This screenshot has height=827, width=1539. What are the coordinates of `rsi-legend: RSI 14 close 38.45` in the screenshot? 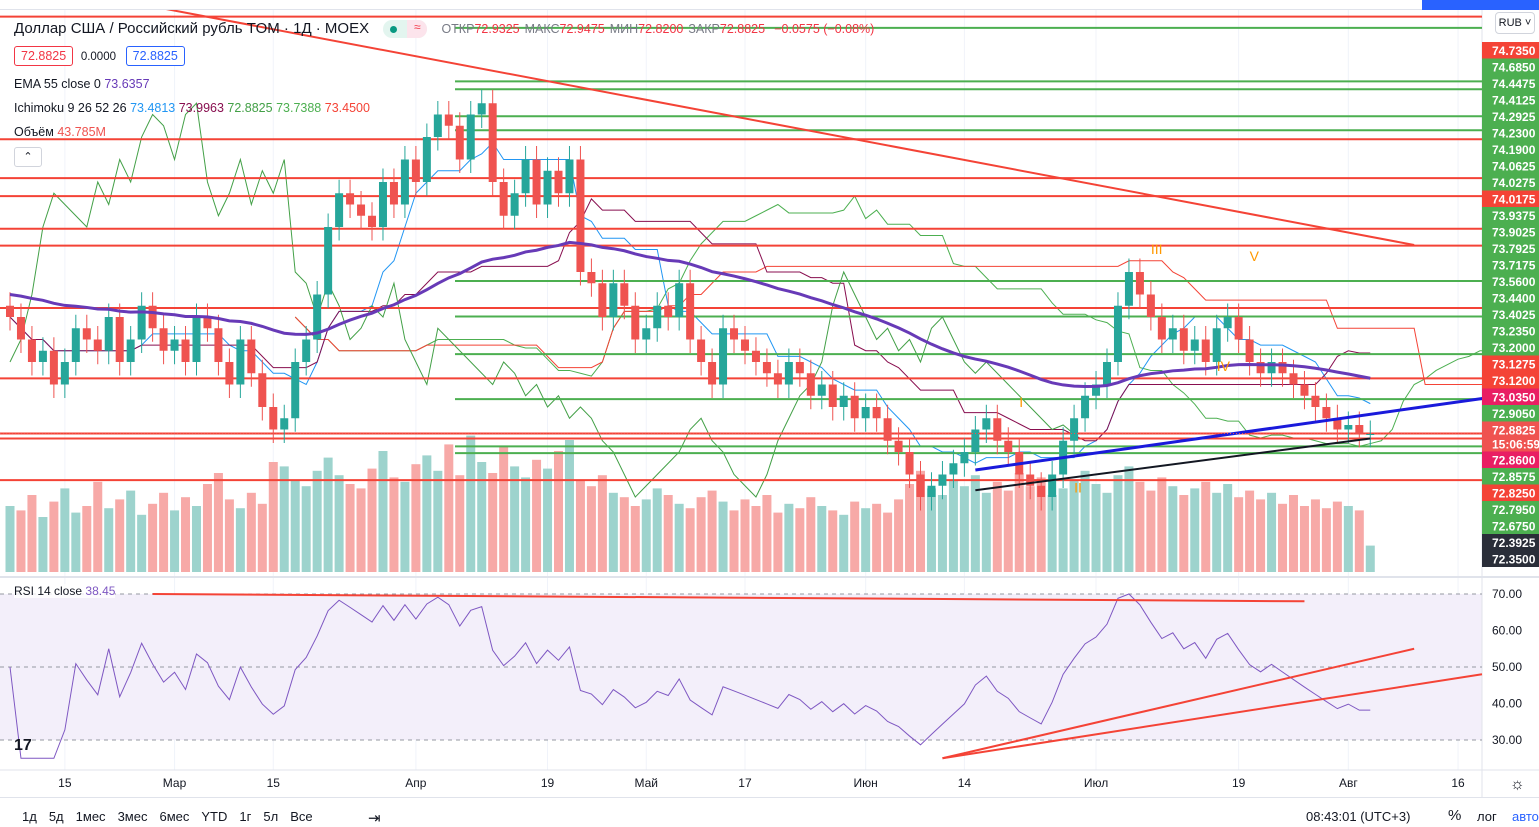 It's located at (65, 591).